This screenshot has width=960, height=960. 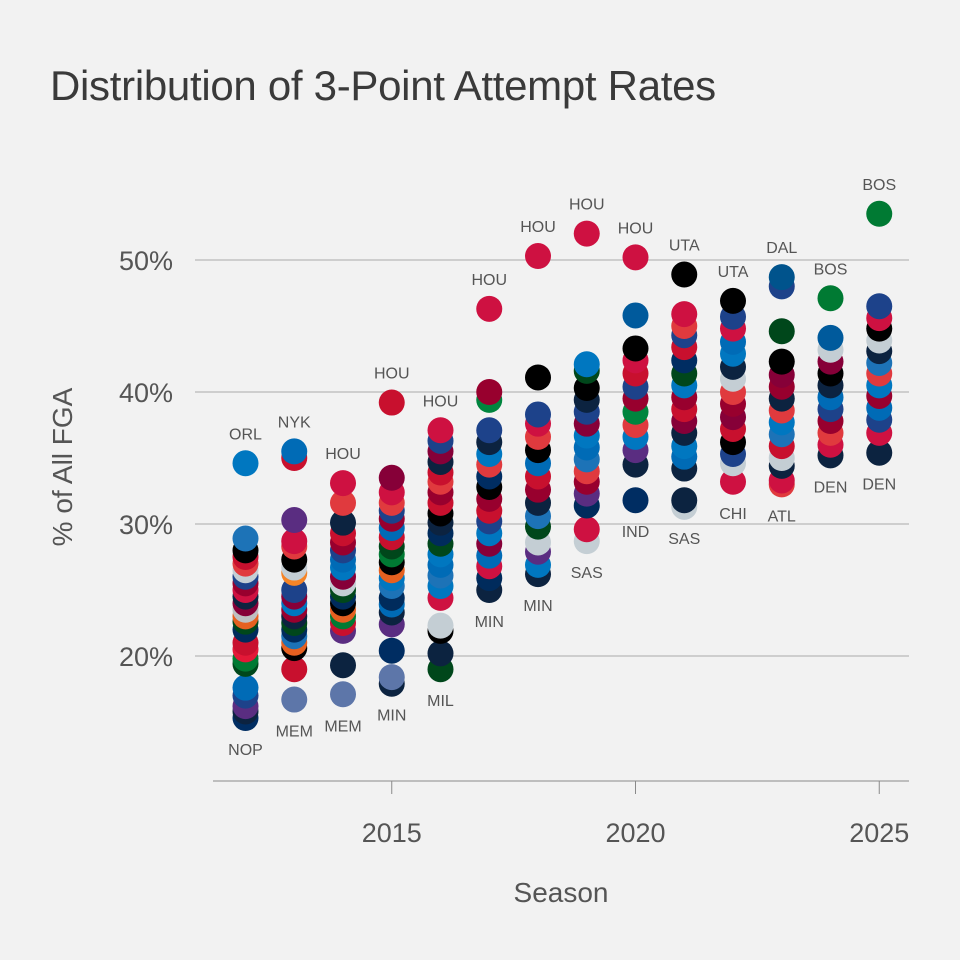 What do you see at coordinates (62, 466) in the screenshot?
I see `y-axis-title: % of All FGA` at bounding box center [62, 466].